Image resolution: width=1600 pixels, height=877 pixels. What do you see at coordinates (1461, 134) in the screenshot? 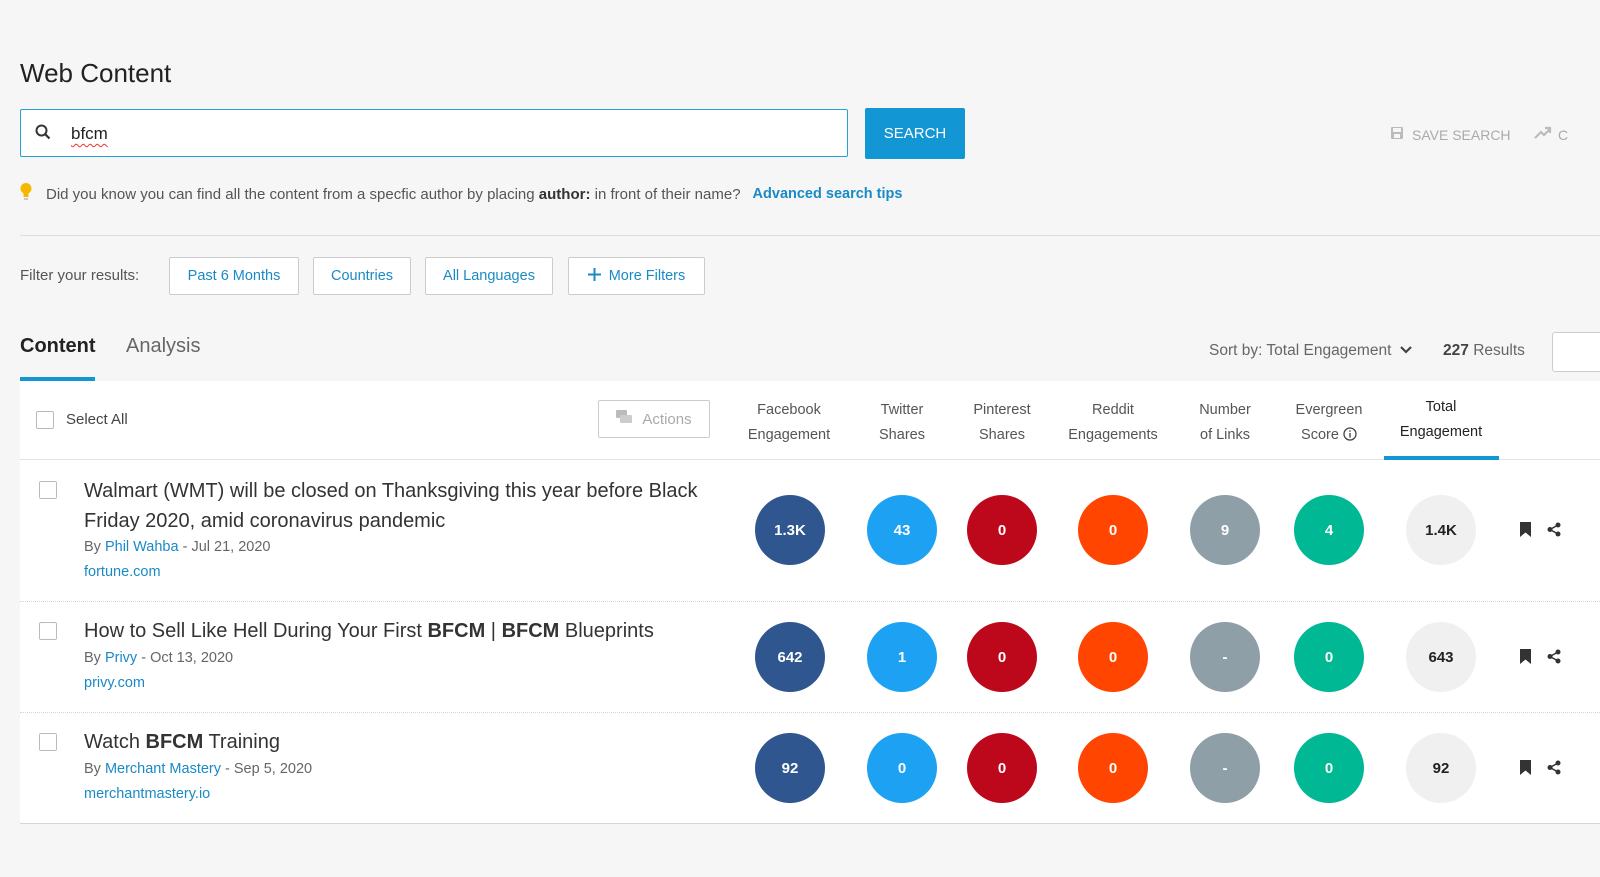
I see `save-search-label: SAVE SEARCH` at bounding box center [1461, 134].